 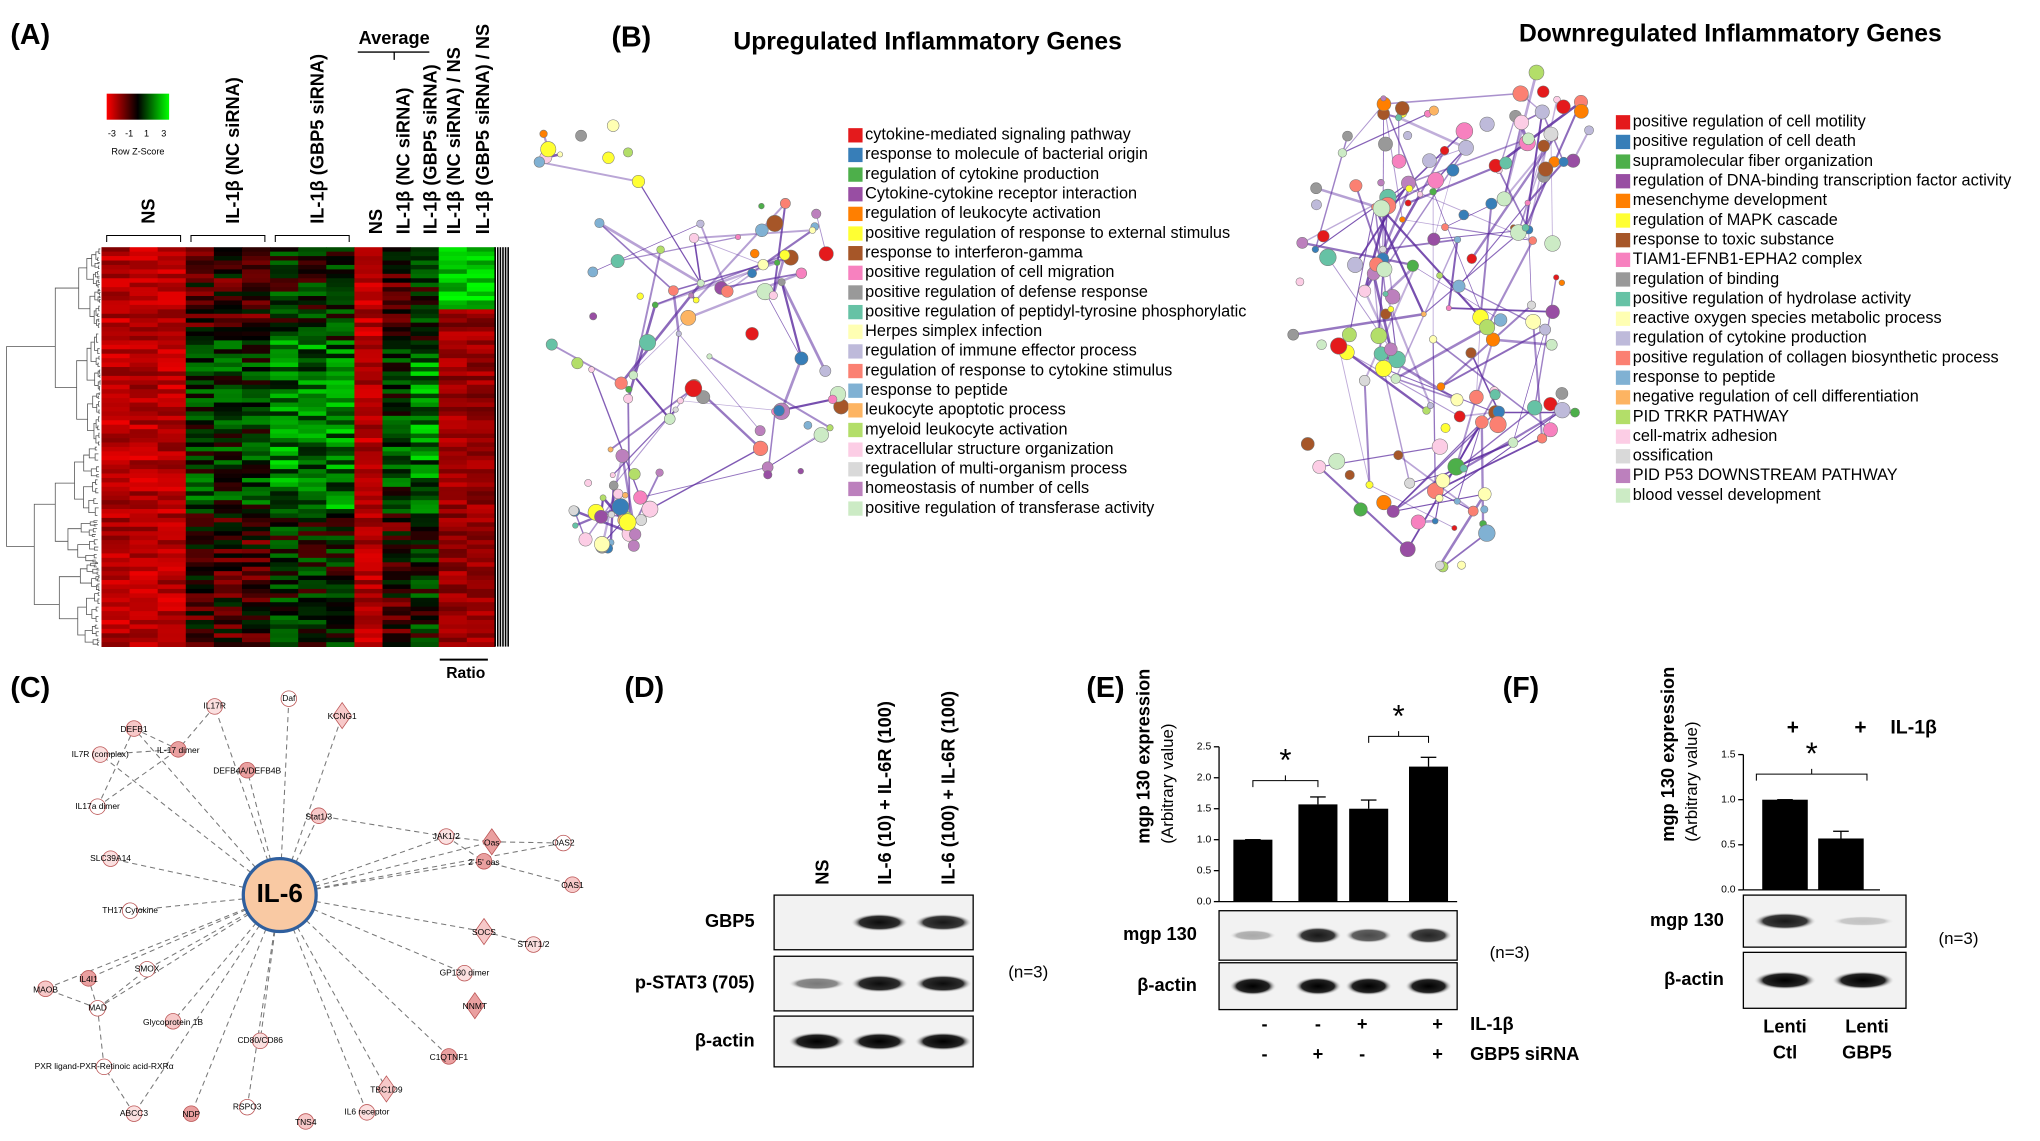 What do you see at coordinates (974, 252) in the screenshot?
I see `legend-label: response to interferon-gamma` at bounding box center [974, 252].